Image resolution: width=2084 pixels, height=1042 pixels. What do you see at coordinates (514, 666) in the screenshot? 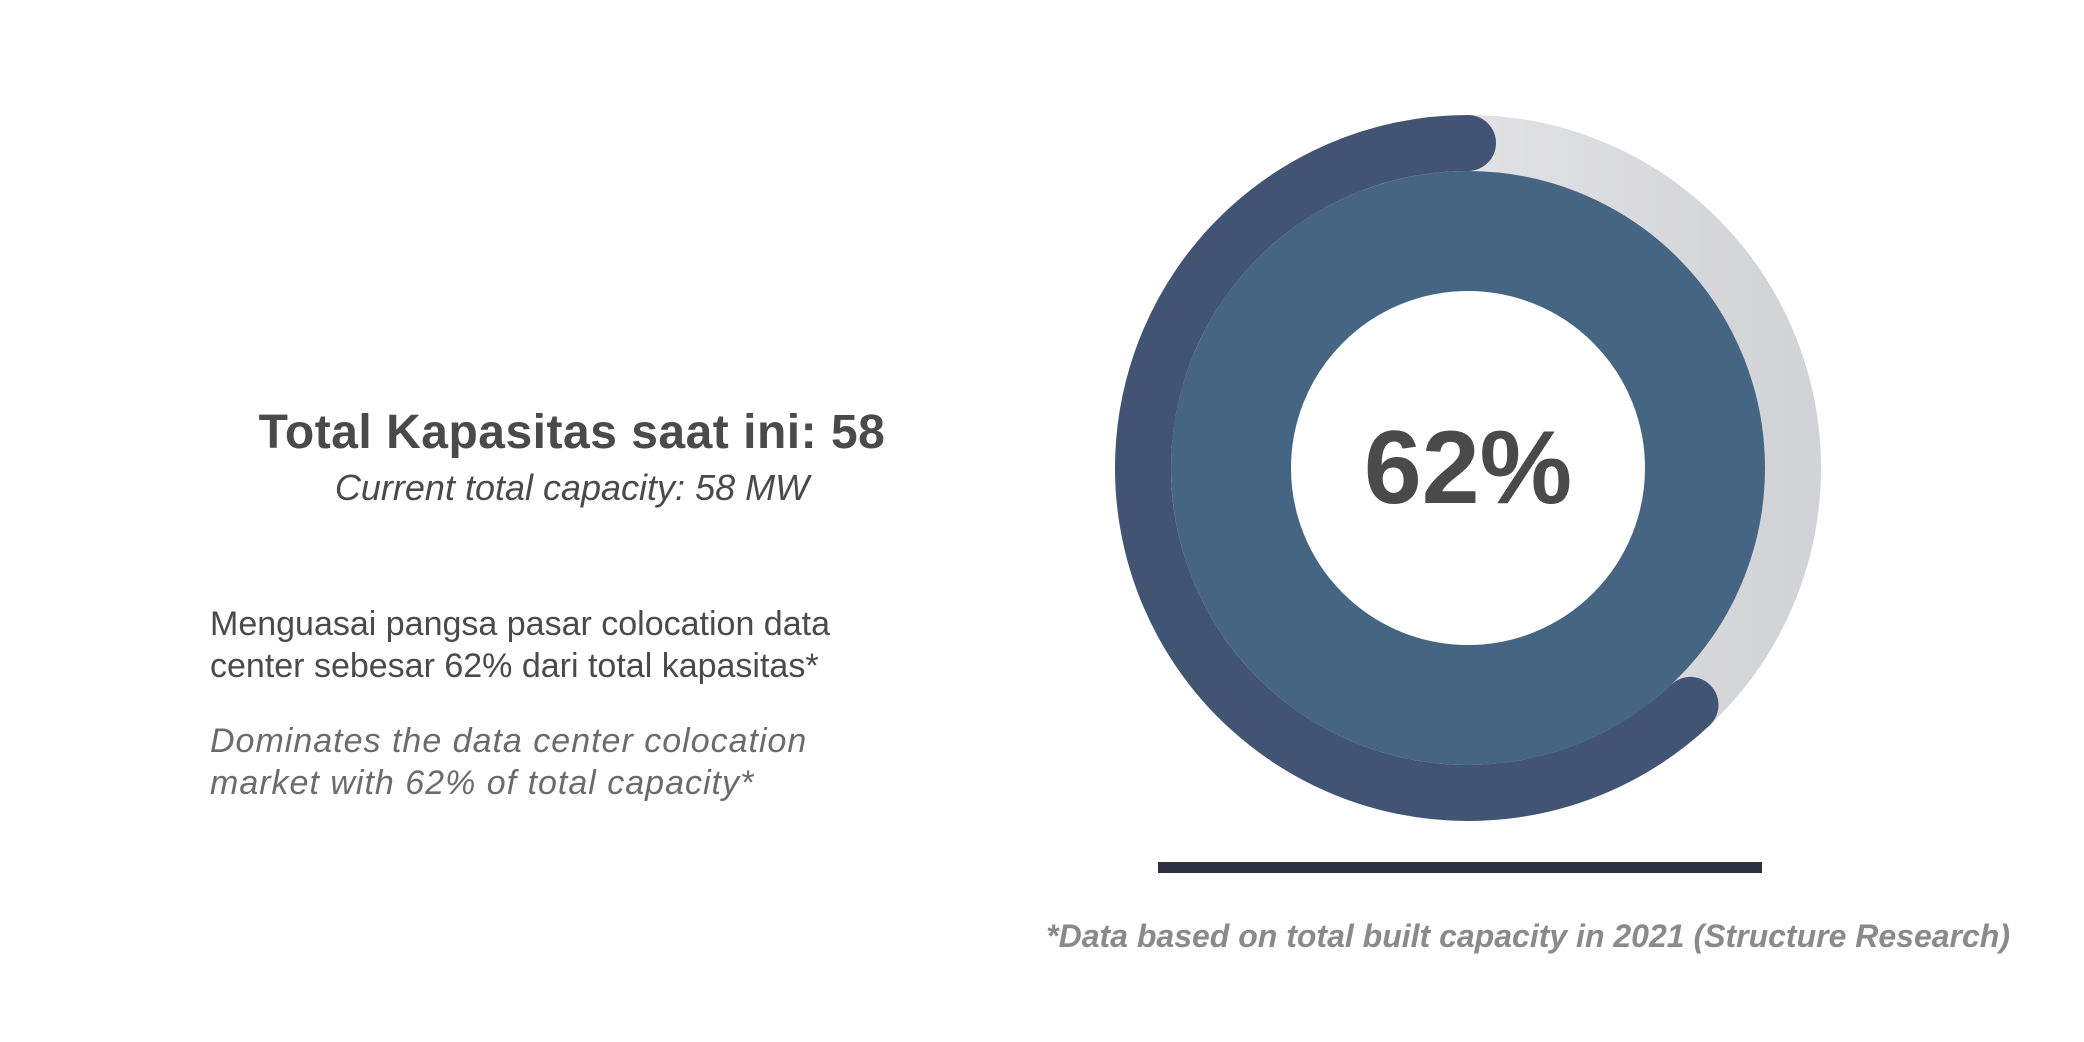
I see `description-indonesian-line-2: center sebesar 62% dari total kapasitas*` at bounding box center [514, 666].